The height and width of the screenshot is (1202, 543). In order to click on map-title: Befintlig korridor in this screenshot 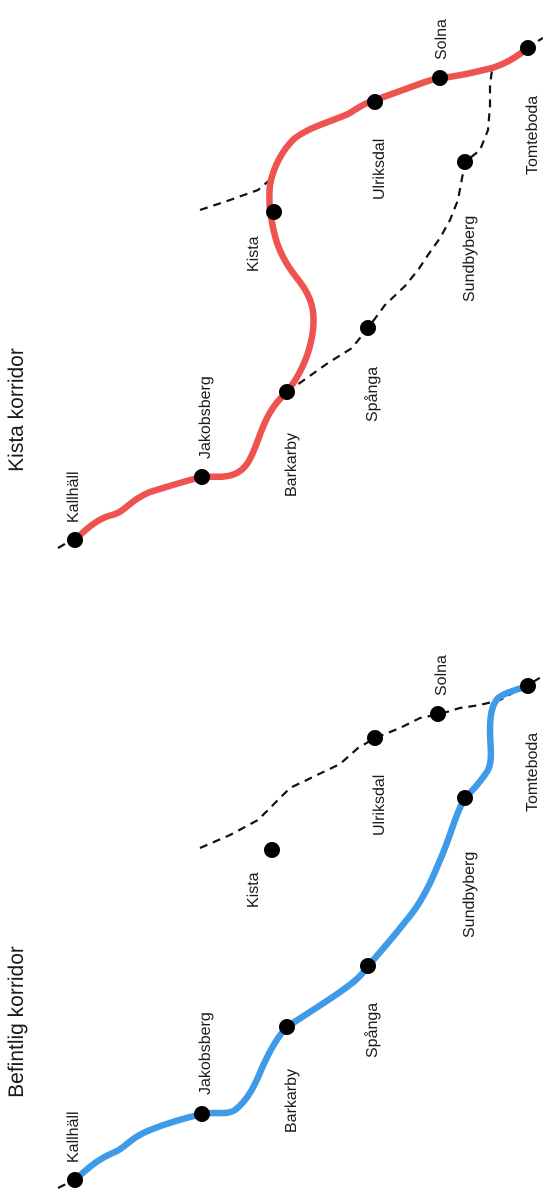, I will do `click(16, 1022)`.